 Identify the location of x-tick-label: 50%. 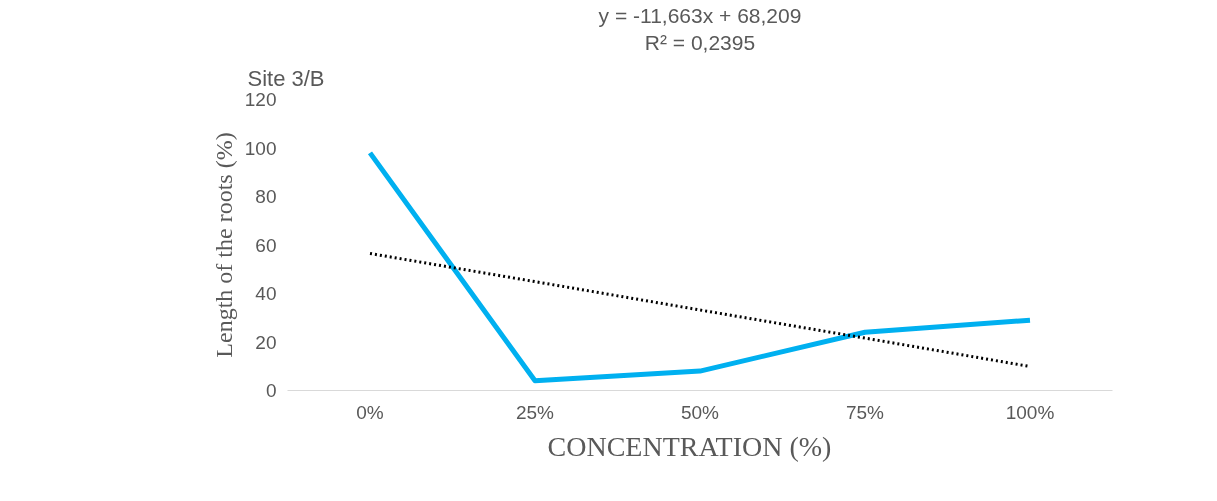
(700, 412).